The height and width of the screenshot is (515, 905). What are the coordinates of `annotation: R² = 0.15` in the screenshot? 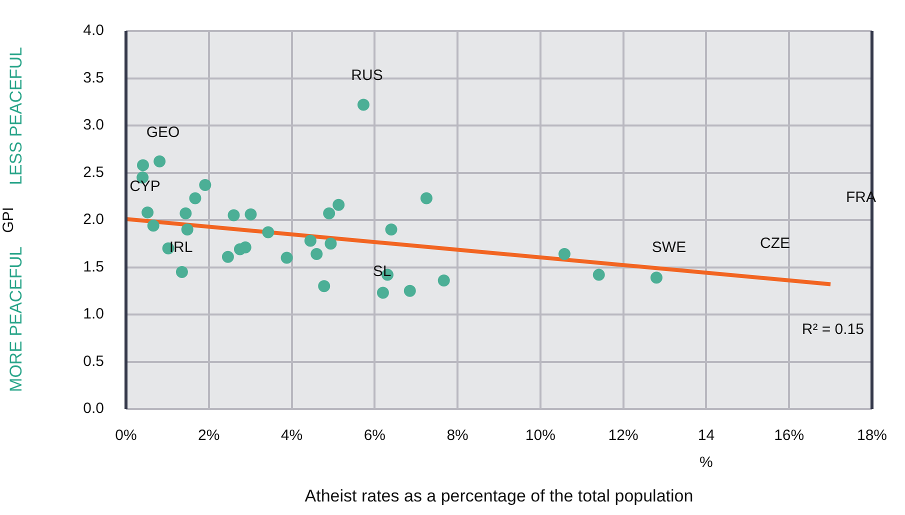 It's located at (833, 329).